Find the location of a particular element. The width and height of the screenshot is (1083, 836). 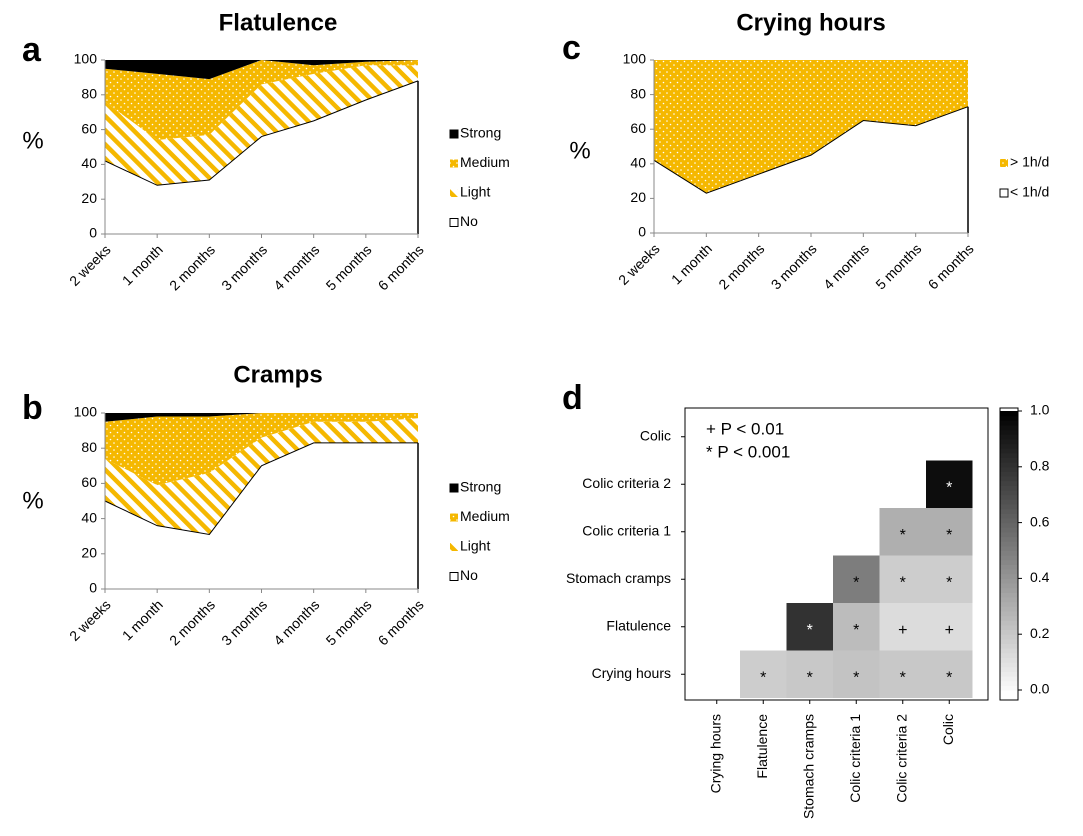

x-tick-label: Colic is located at coordinates (948, 729).